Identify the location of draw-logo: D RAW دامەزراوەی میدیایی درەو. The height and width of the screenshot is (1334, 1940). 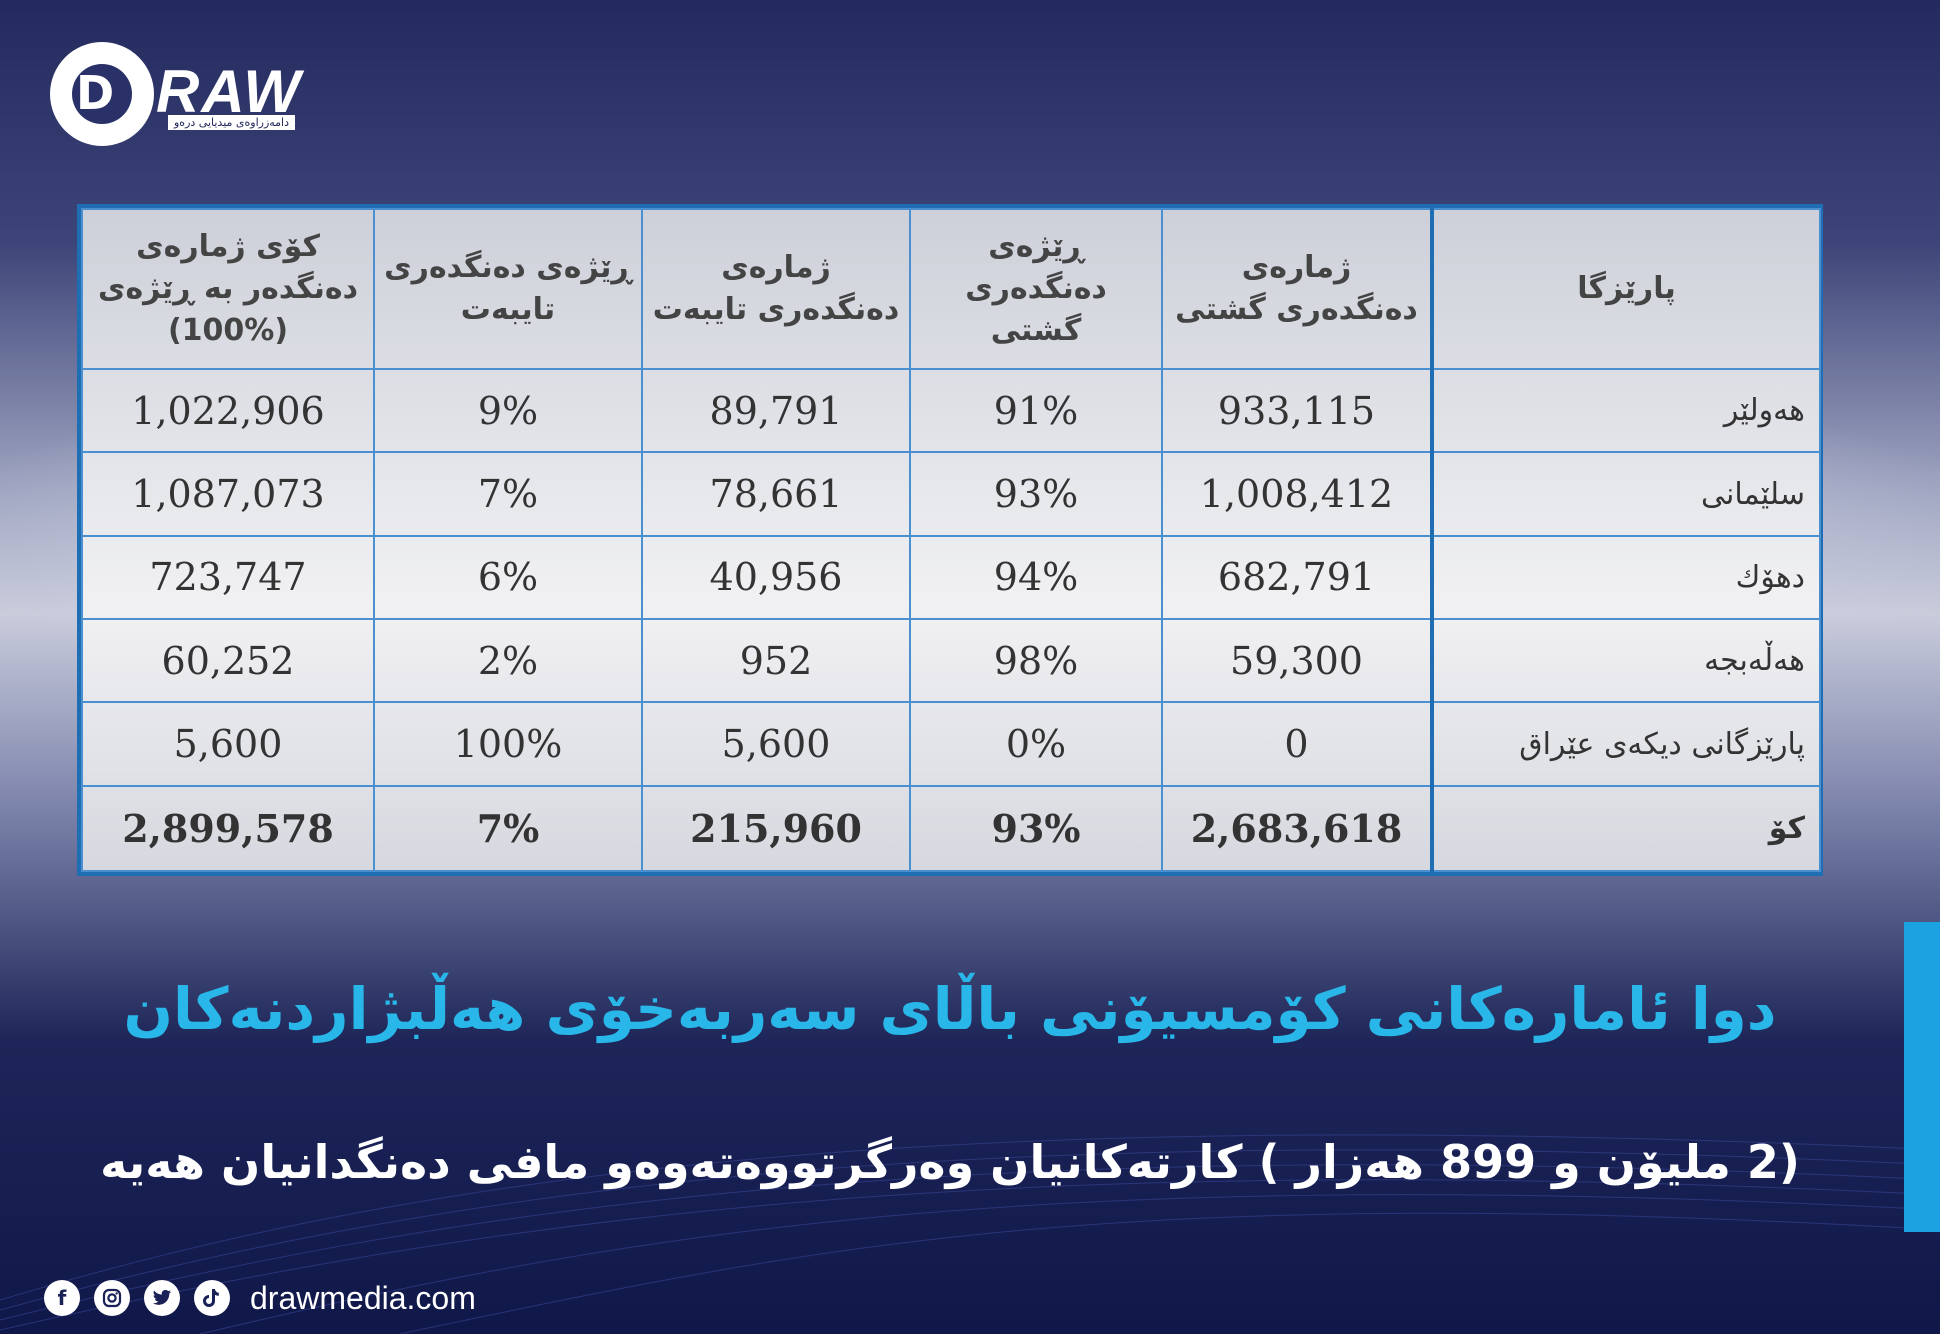
(200, 97).